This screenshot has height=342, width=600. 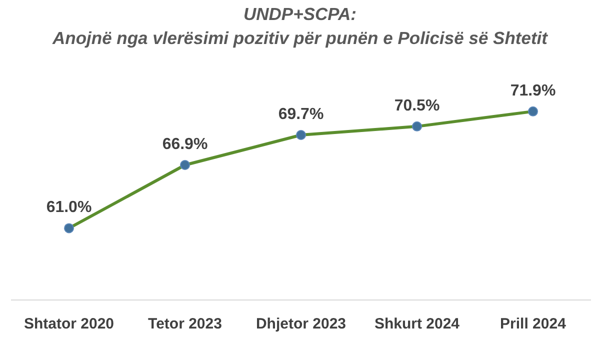 I want to click on x-tick-label: Dhjetor 2023, so click(x=301, y=324).